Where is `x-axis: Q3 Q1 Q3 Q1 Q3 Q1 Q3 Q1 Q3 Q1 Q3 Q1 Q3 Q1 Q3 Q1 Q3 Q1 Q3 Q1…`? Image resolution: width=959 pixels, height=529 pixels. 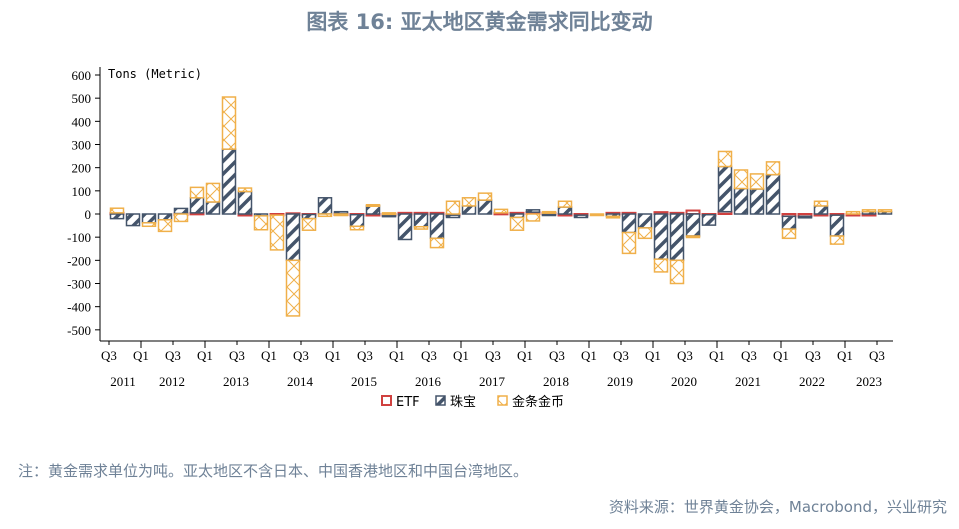 x-axis: Q3 Q1 Q3 Q1 Q3 Q1 Q3 Q1 Q3 Q1 Q3 Q1 Q3 Q1 Q3 Q1 Q3 Q1 Q3 Q1… is located at coordinates (496, 364).